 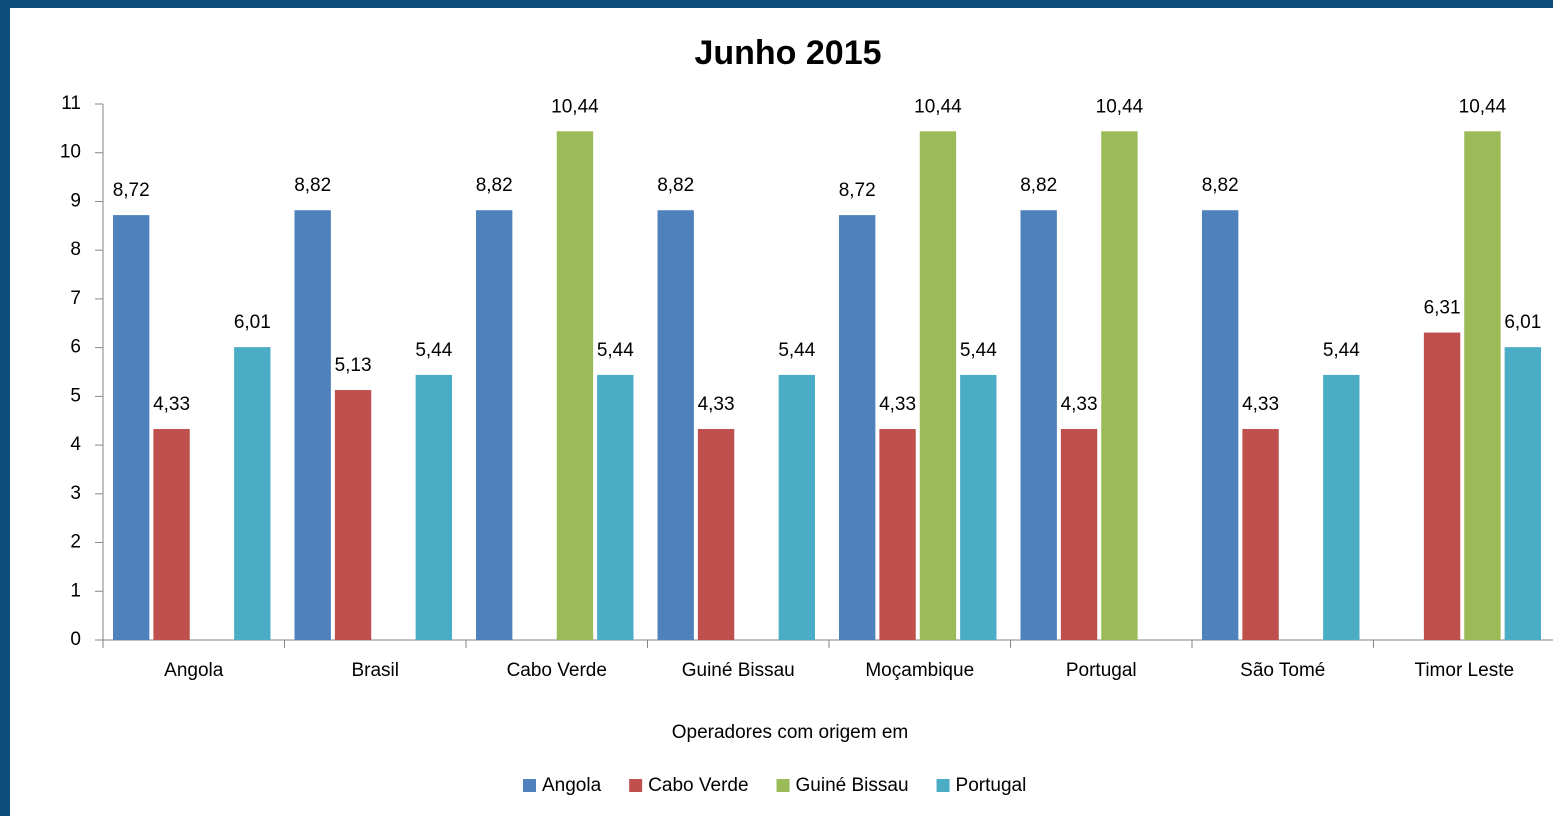 I want to click on legend-label: Guiné Bissau, so click(x=852, y=785).